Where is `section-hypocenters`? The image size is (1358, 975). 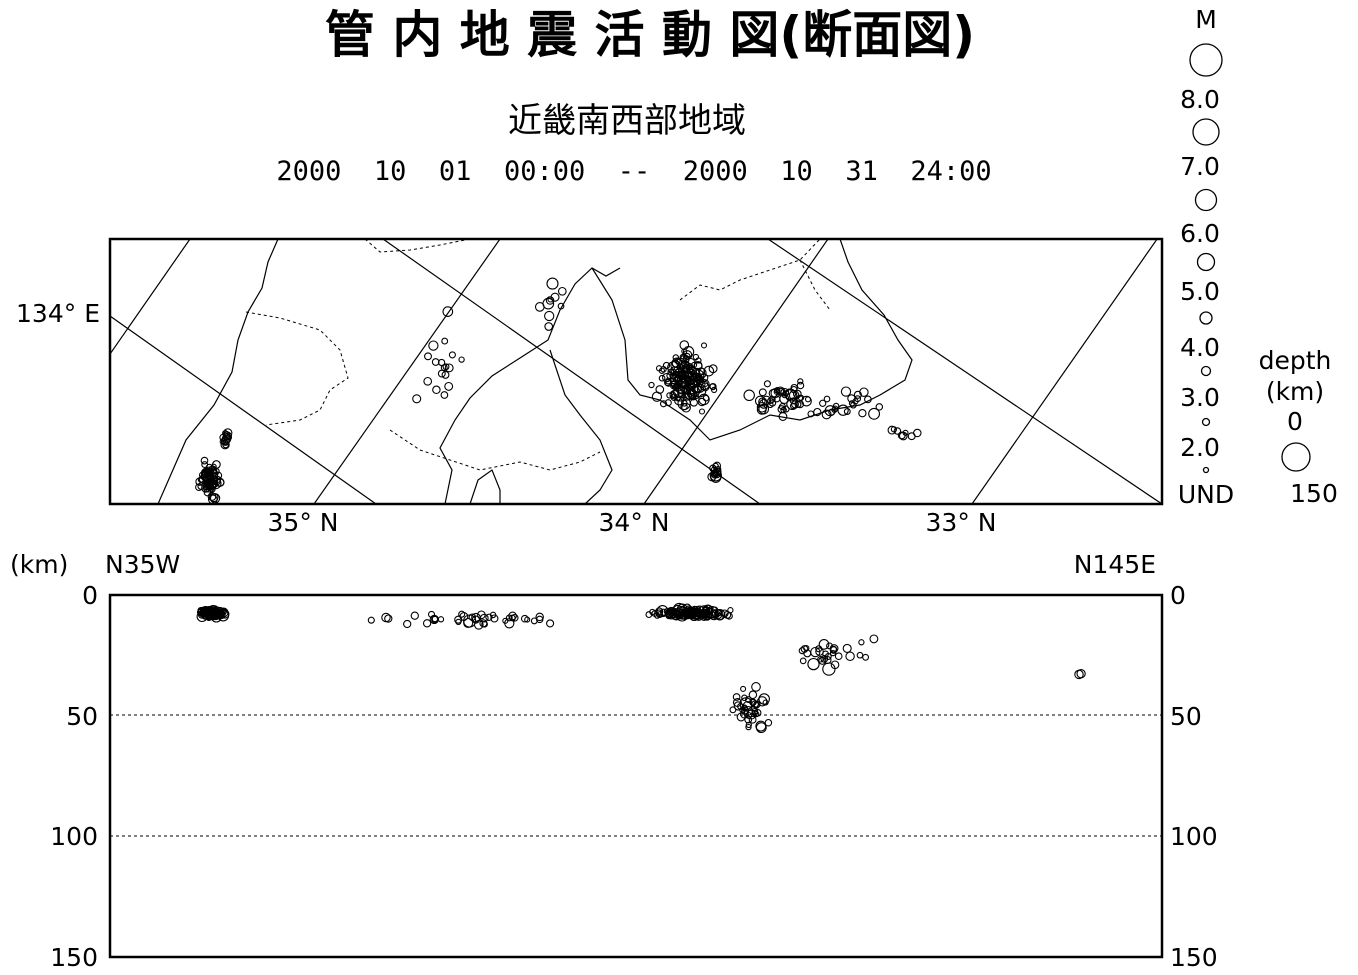 section-hypocenters is located at coordinates (641, 668).